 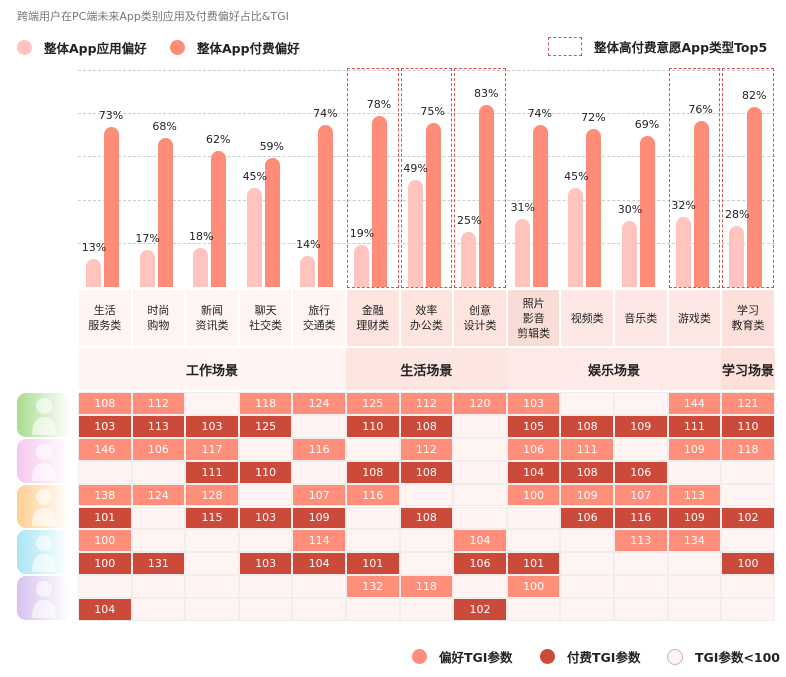 I want to click on tgi-cell-pay: 111, so click(x=212, y=472).